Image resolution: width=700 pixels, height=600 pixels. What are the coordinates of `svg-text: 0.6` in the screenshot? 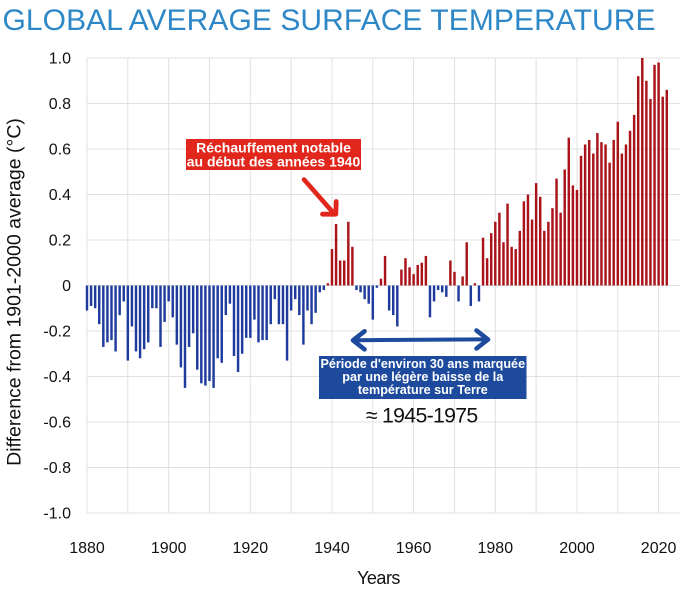 It's located at (60, 150).